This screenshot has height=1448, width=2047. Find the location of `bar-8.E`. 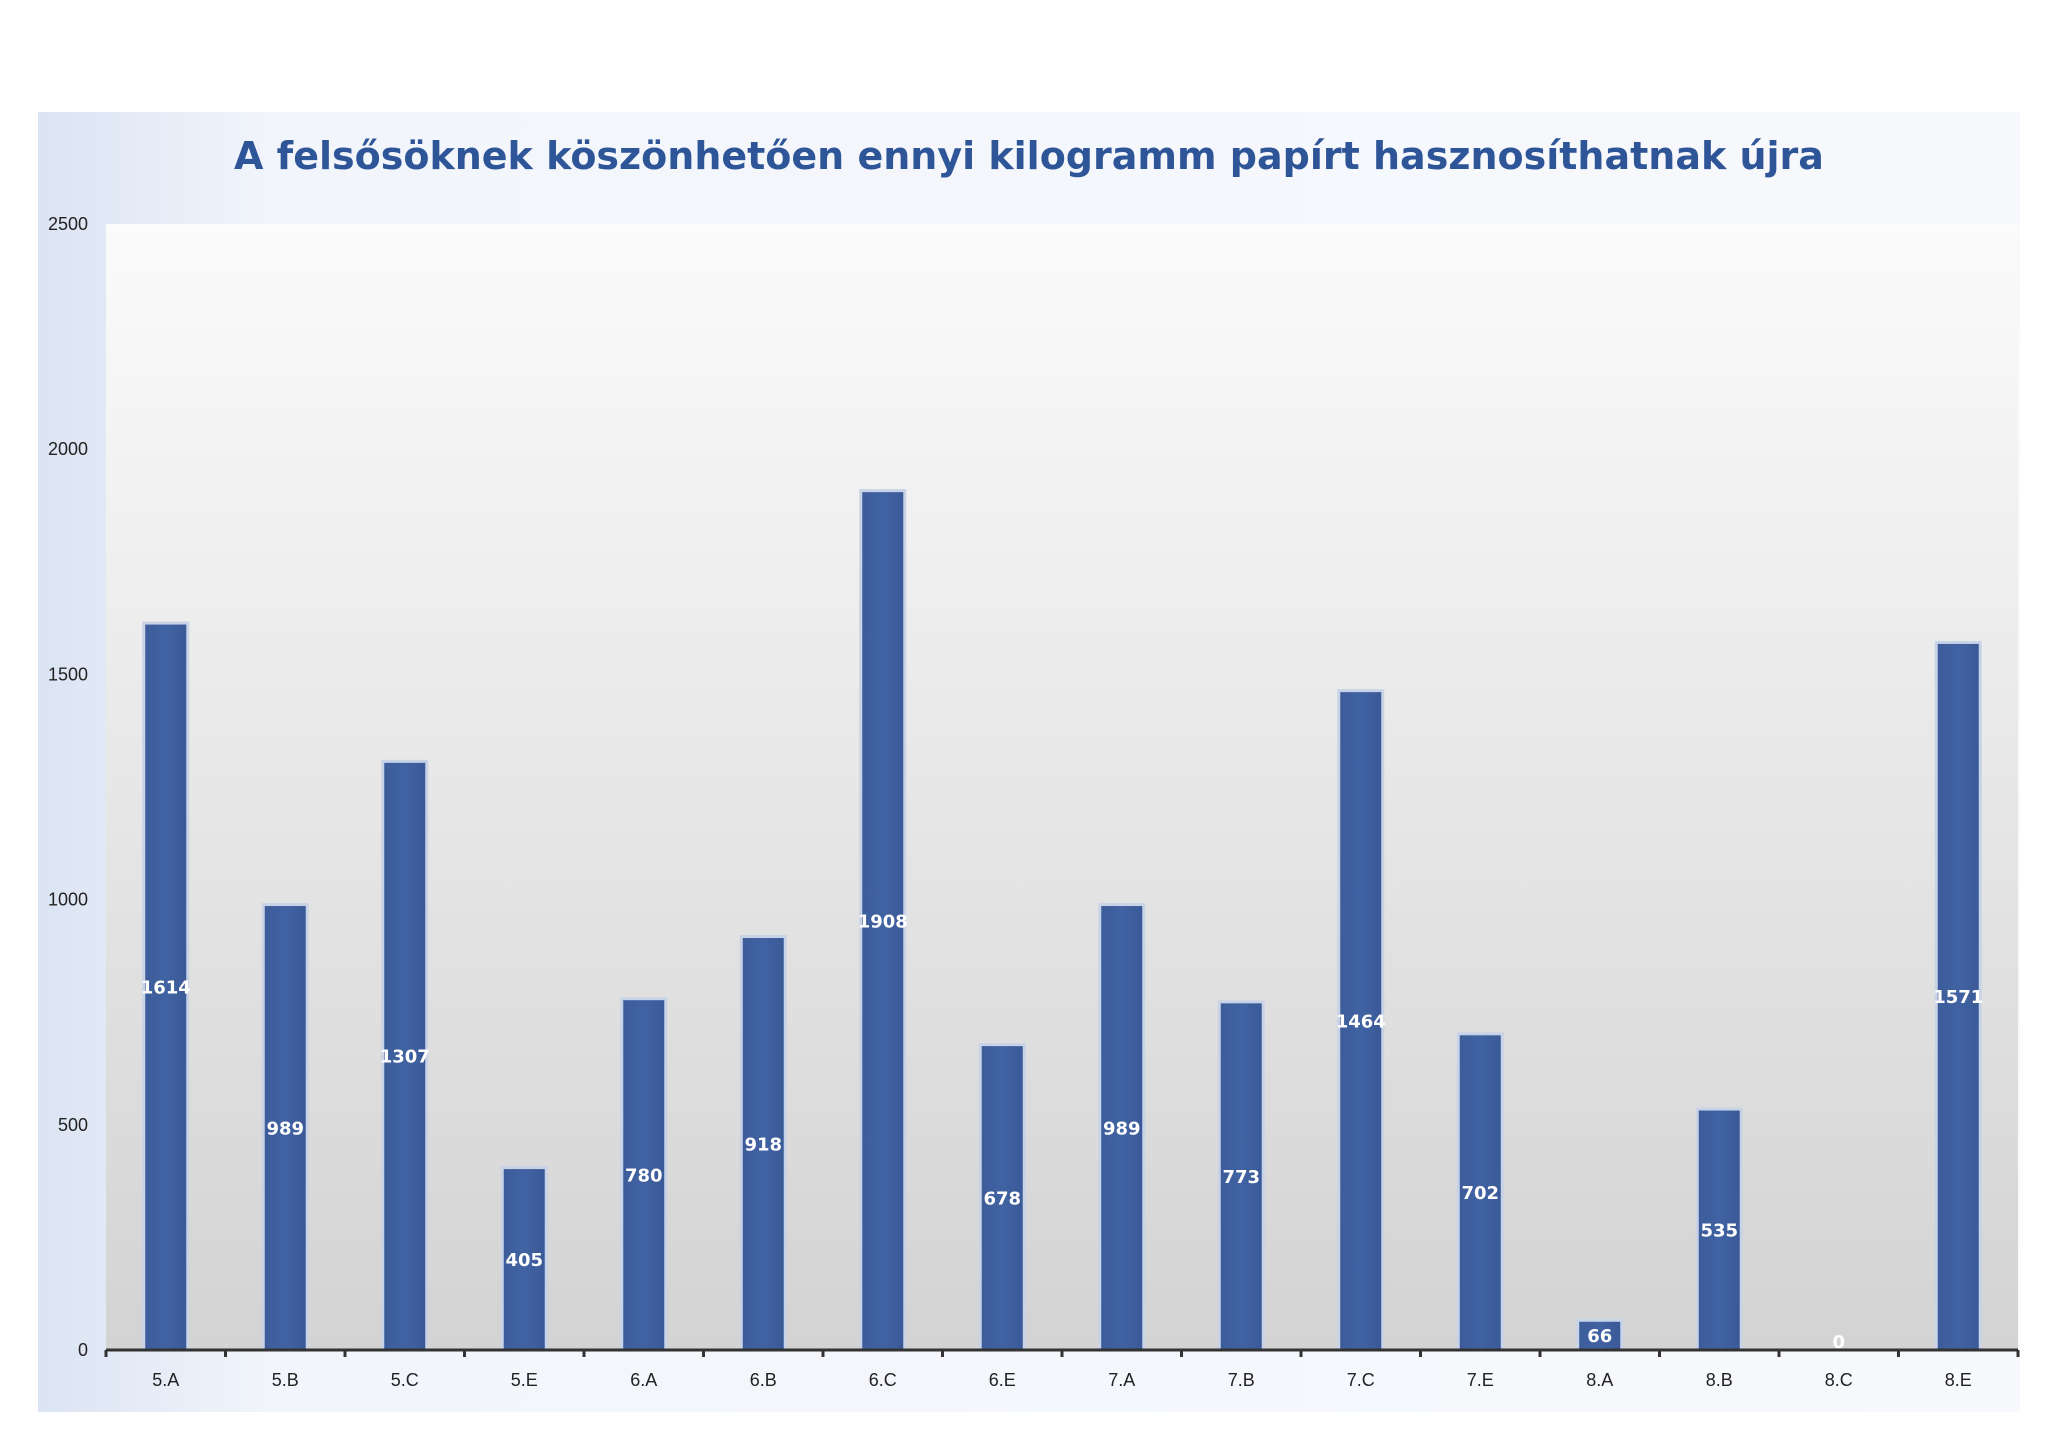

bar-8.E is located at coordinates (1958, 996).